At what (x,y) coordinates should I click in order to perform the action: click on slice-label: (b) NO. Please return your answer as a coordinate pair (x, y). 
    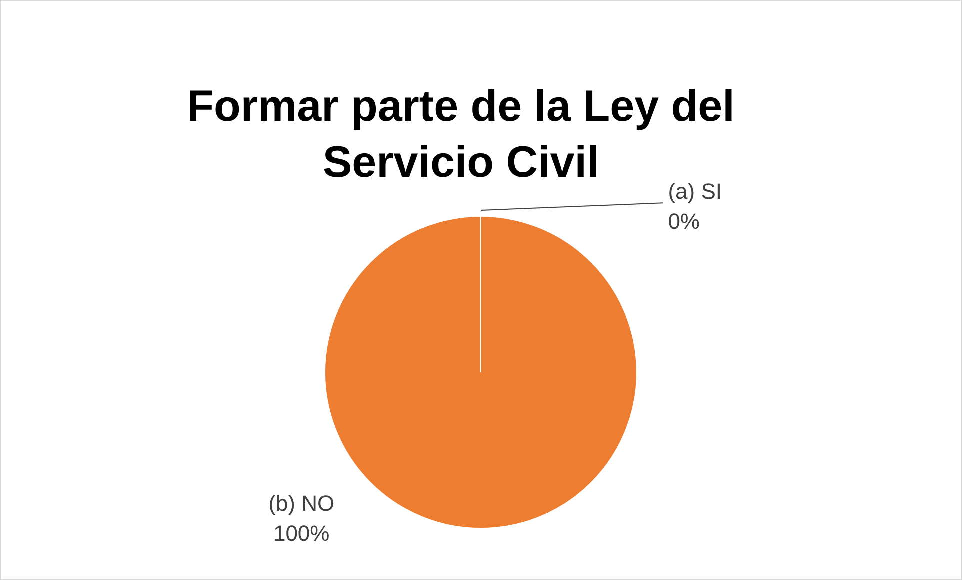
    Looking at the image, I should click on (301, 503).